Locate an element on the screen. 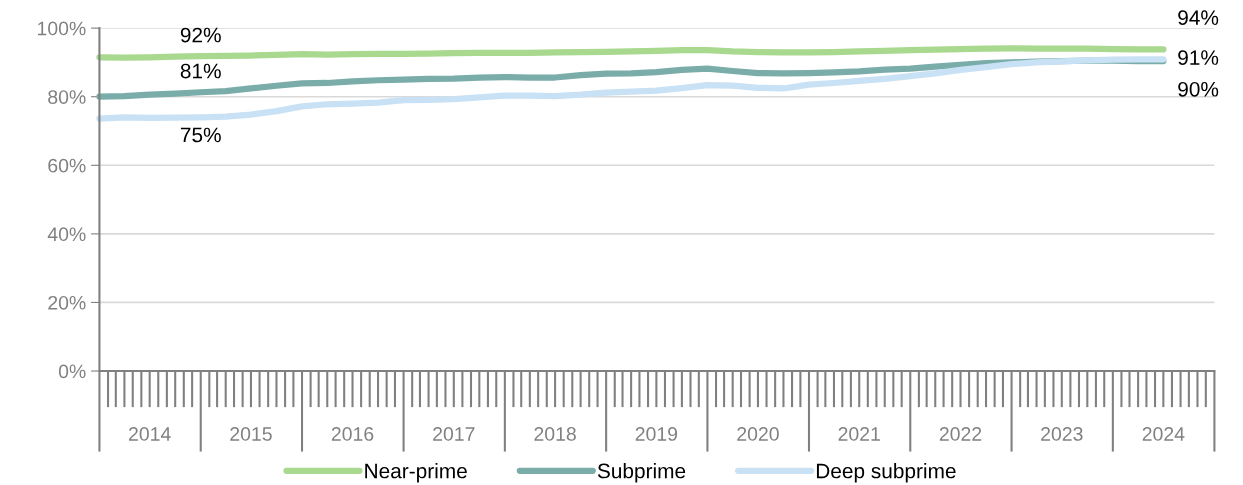 This screenshot has width=1243, height=485. x-tick-label: 2024 is located at coordinates (1163, 434).